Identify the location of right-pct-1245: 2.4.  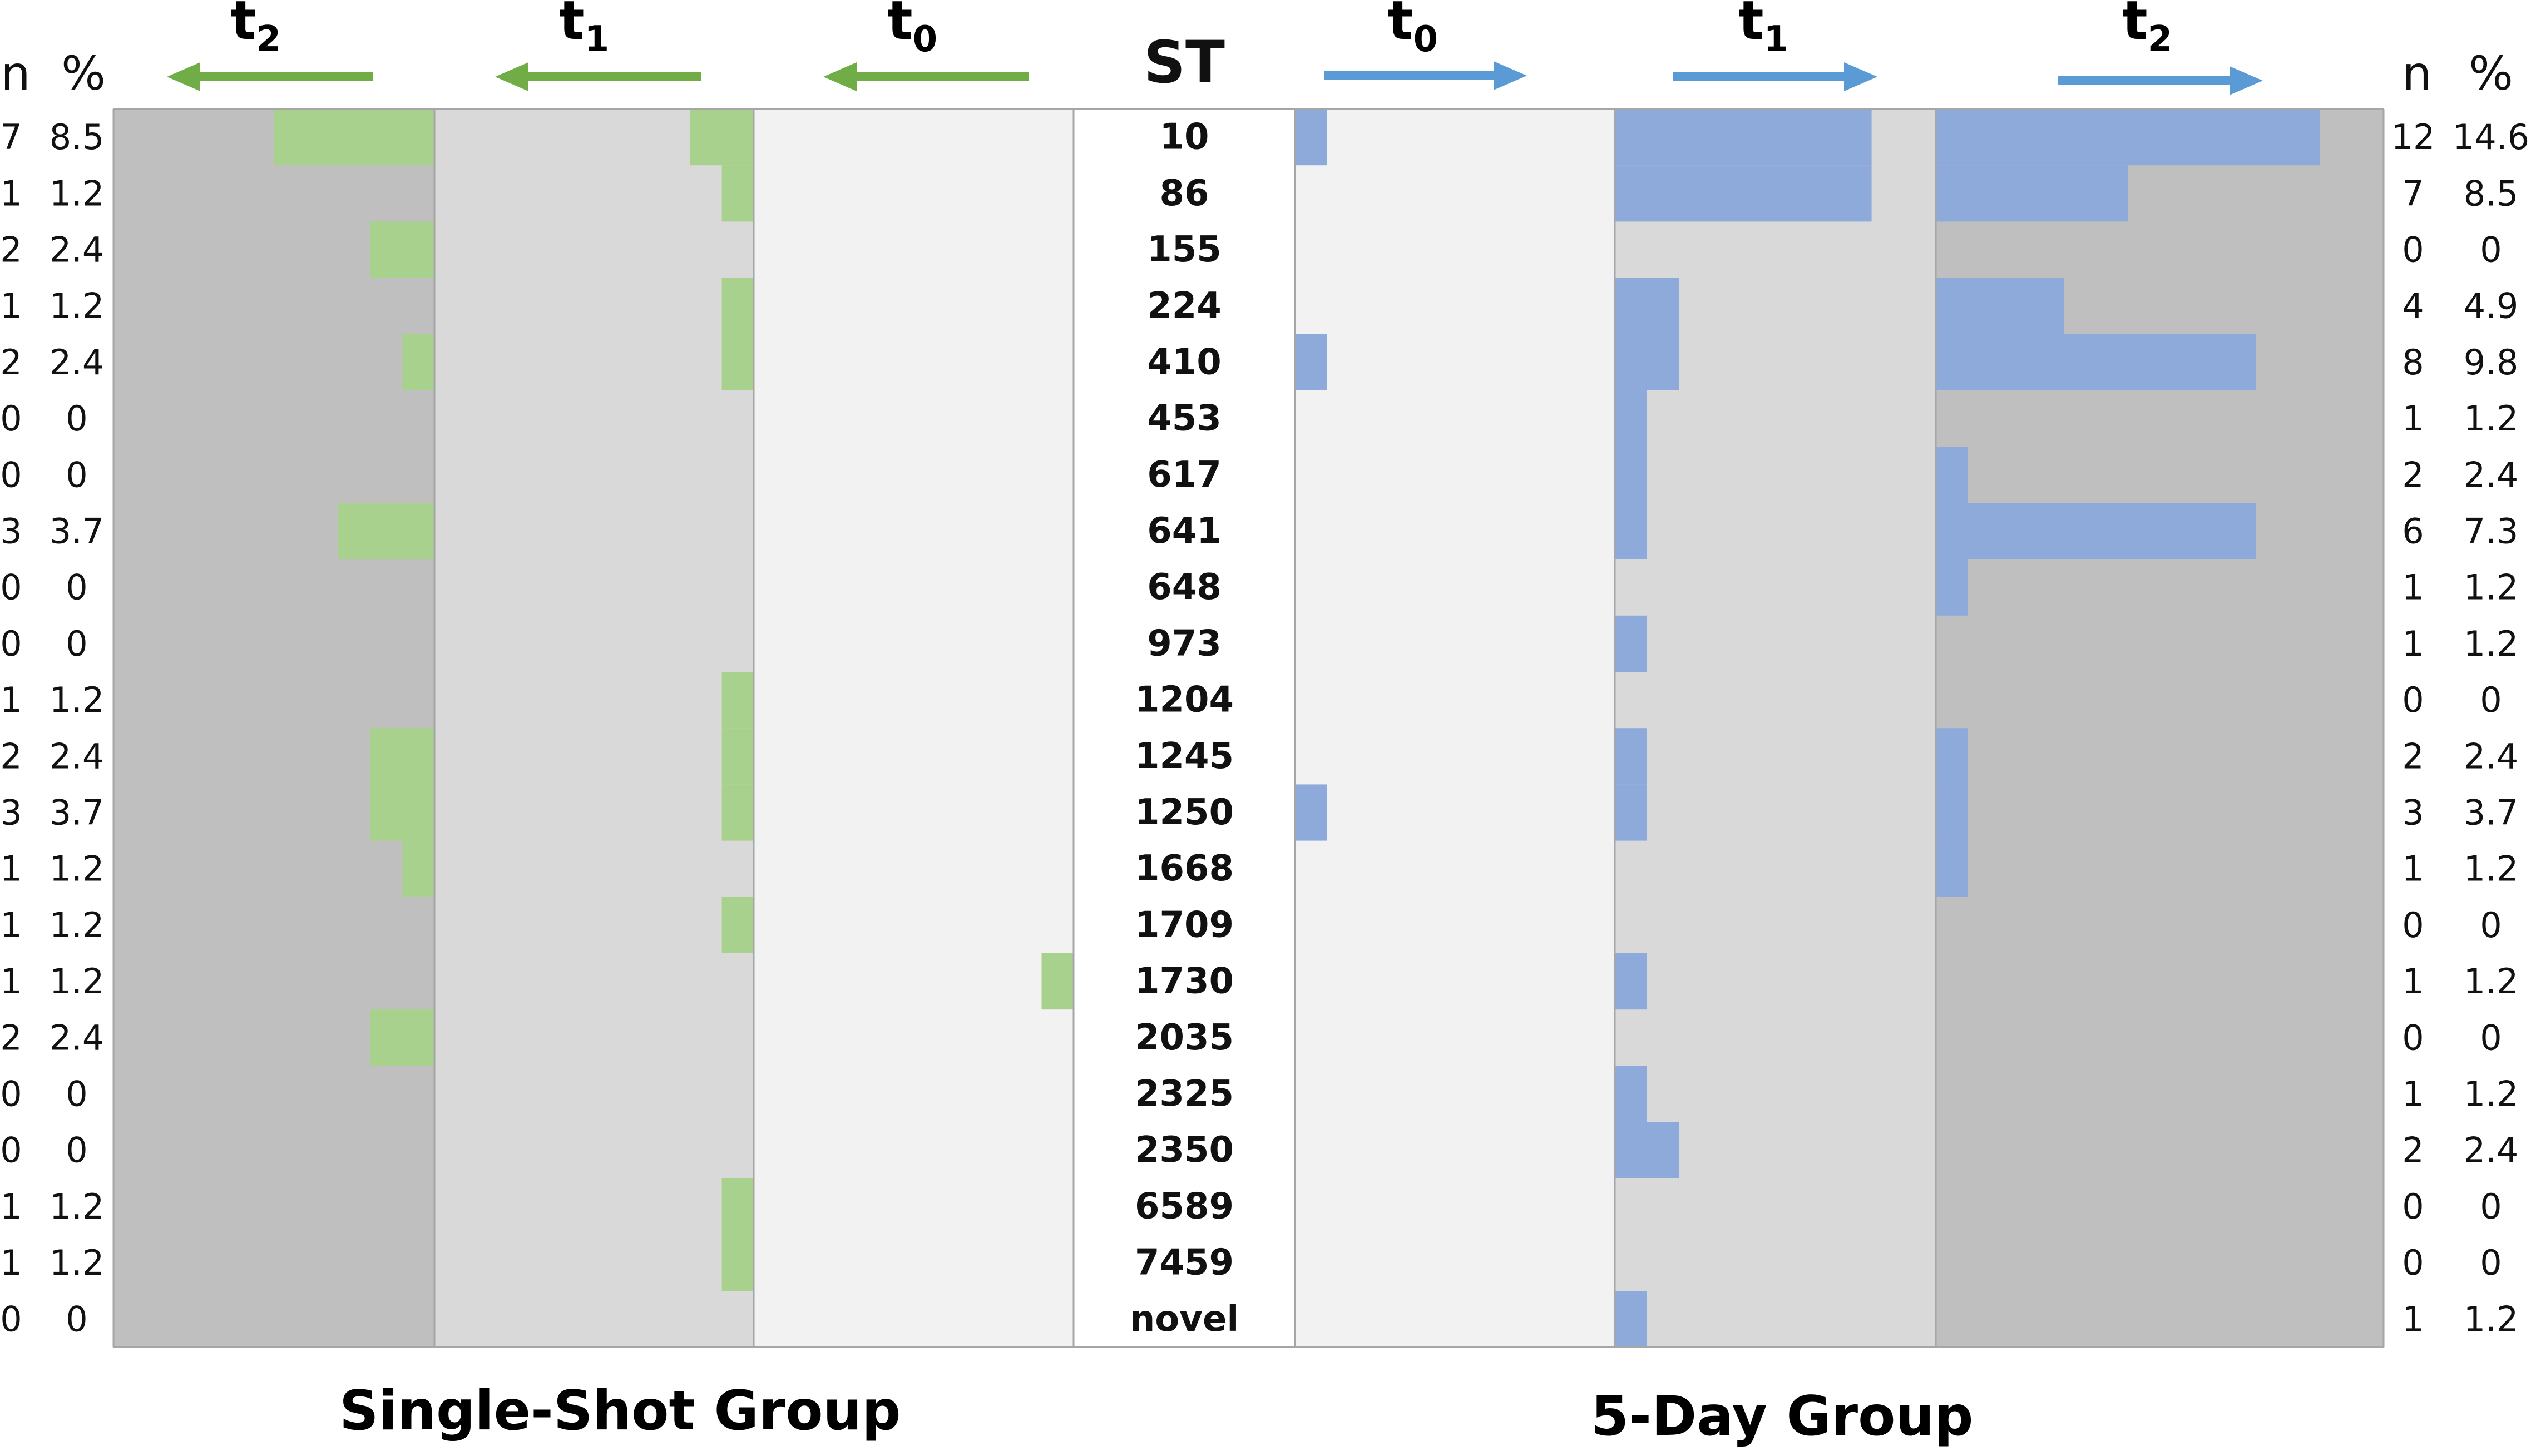
(2491, 756).